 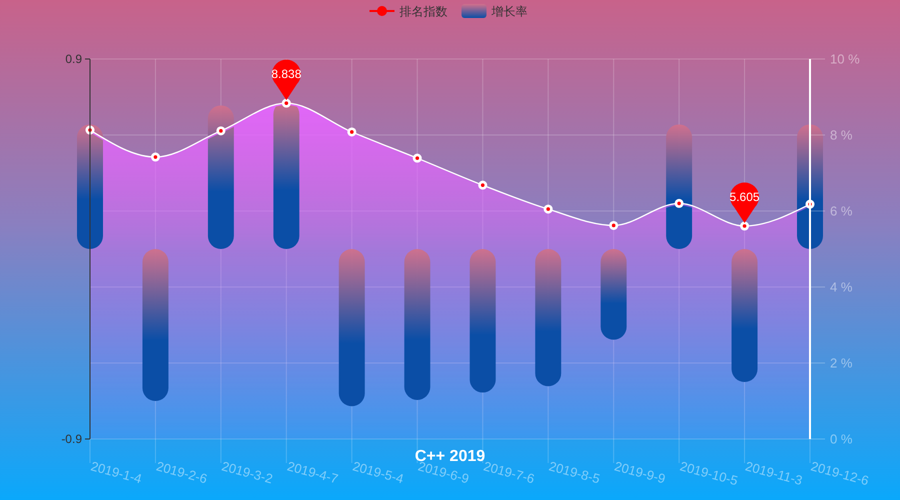 I want to click on legend-label: 排名指数, so click(x=424, y=11).